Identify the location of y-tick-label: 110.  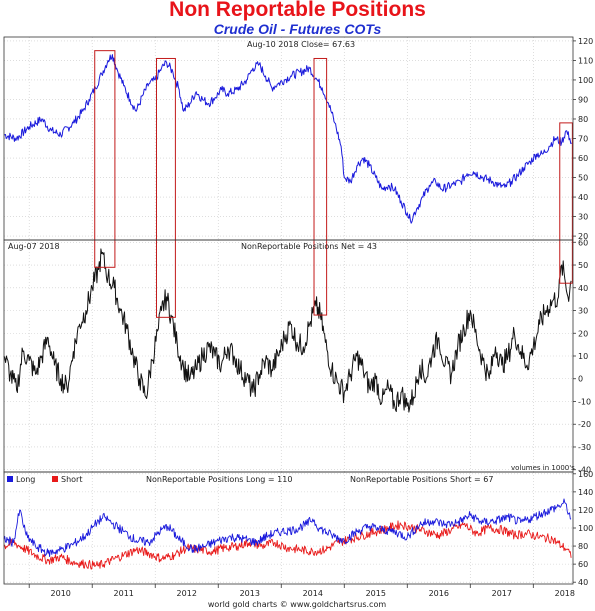
(585, 60).